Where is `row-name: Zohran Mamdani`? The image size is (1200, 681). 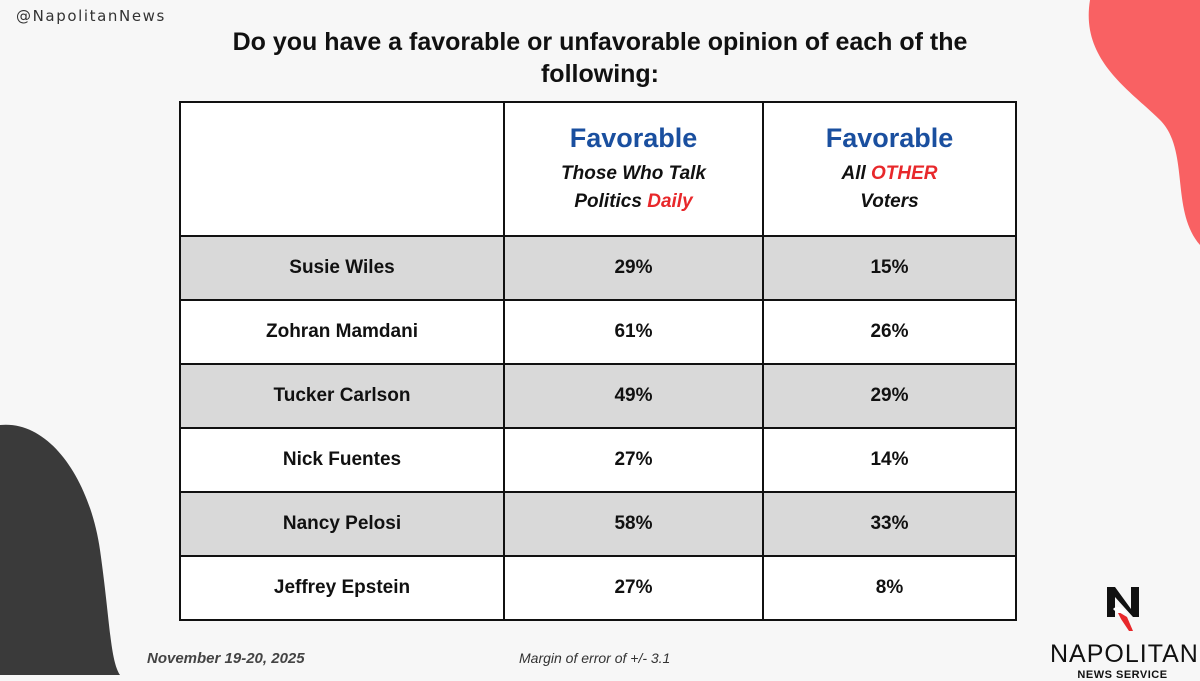 row-name: Zohran Mamdani is located at coordinates (342, 332).